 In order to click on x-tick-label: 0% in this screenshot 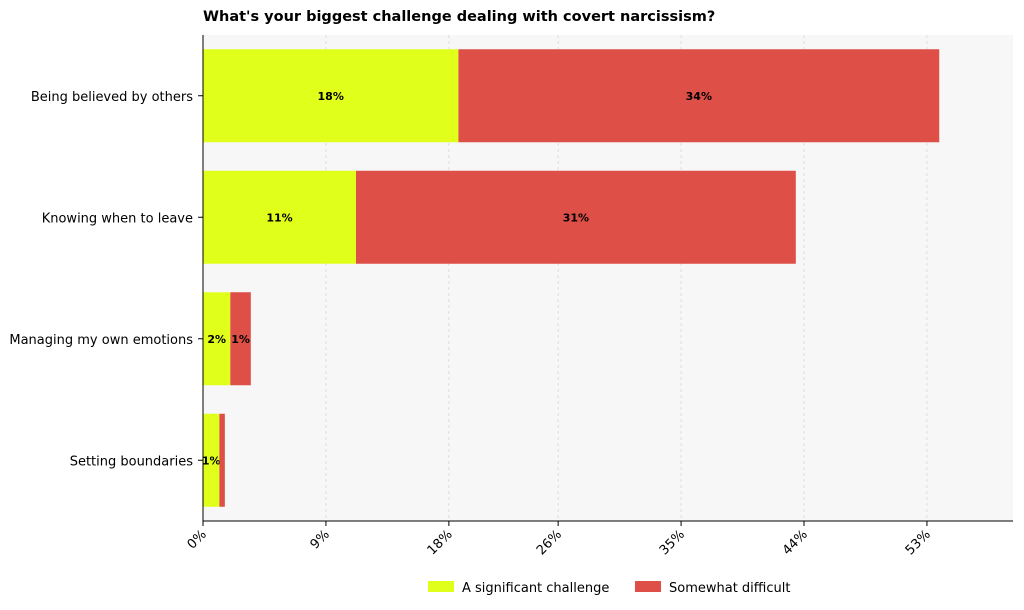, I will do `click(197, 539)`.